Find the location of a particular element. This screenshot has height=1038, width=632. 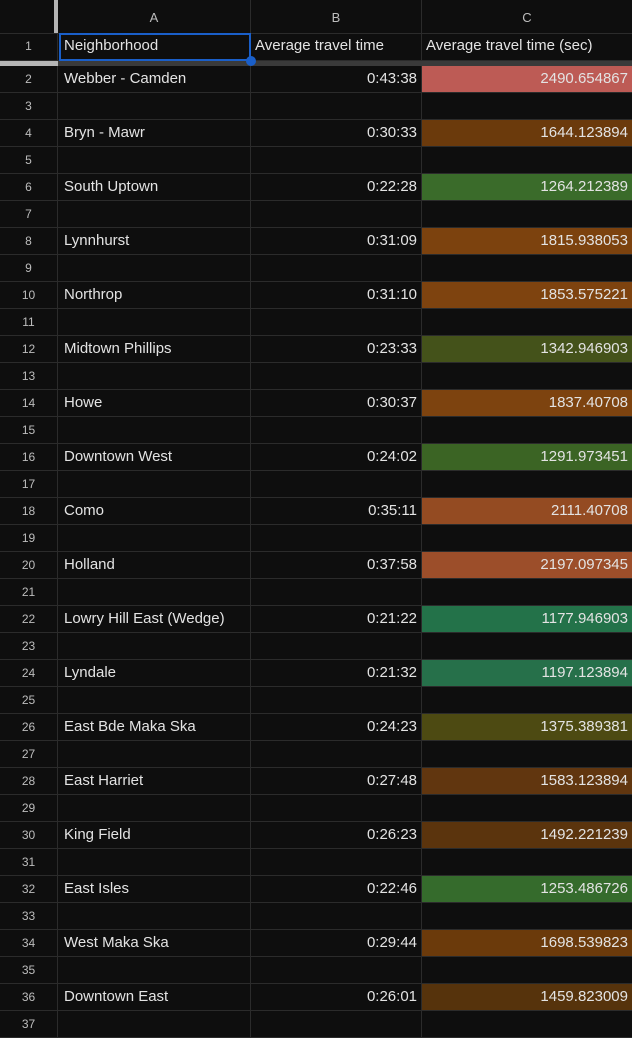

cell-travel-time: 0:31:09 is located at coordinates (336, 241).